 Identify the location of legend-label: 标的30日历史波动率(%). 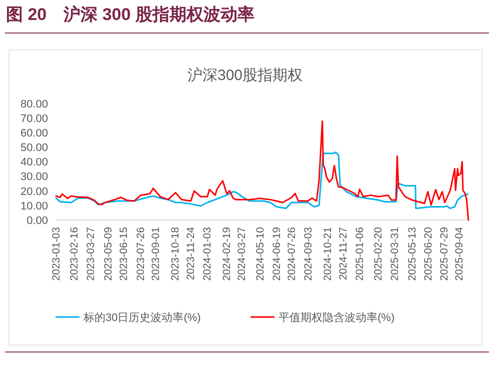
(141, 317).